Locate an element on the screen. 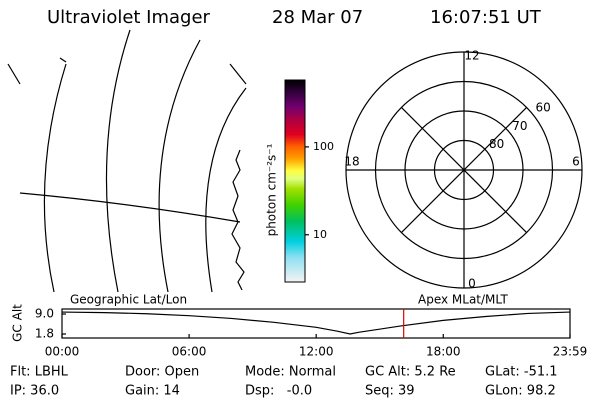 Image resolution: width=600 pixels, height=400 pixels. info-field: IP: 36.0 is located at coordinates (34, 391).